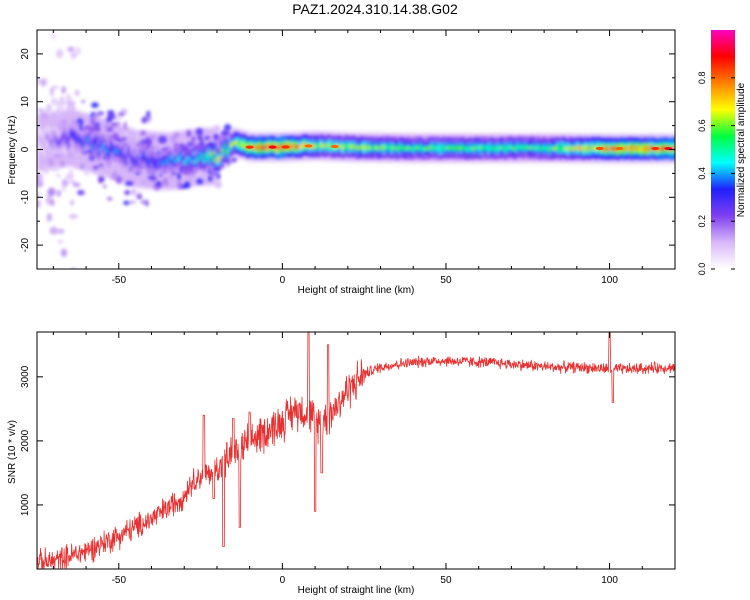  What do you see at coordinates (356, 590) in the screenshot?
I see `snr-x-label: Height of straight line (km)` at bounding box center [356, 590].